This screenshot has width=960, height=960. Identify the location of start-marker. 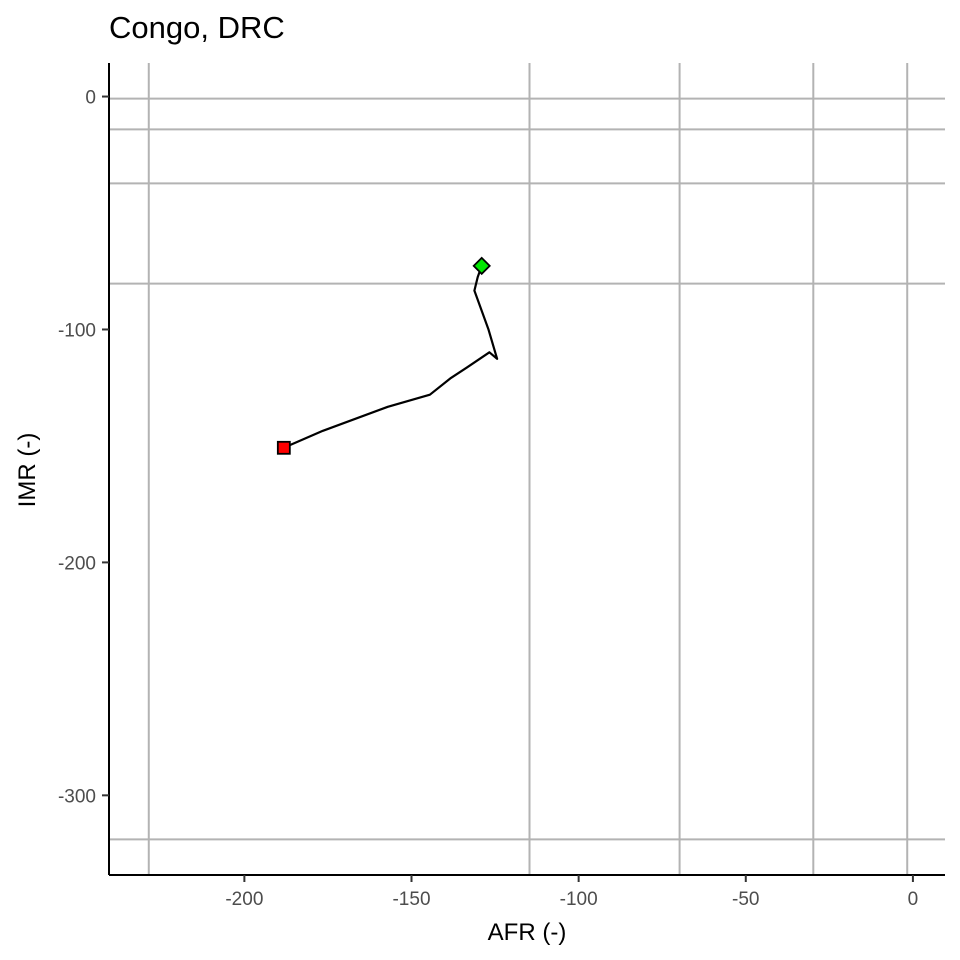
(283, 447).